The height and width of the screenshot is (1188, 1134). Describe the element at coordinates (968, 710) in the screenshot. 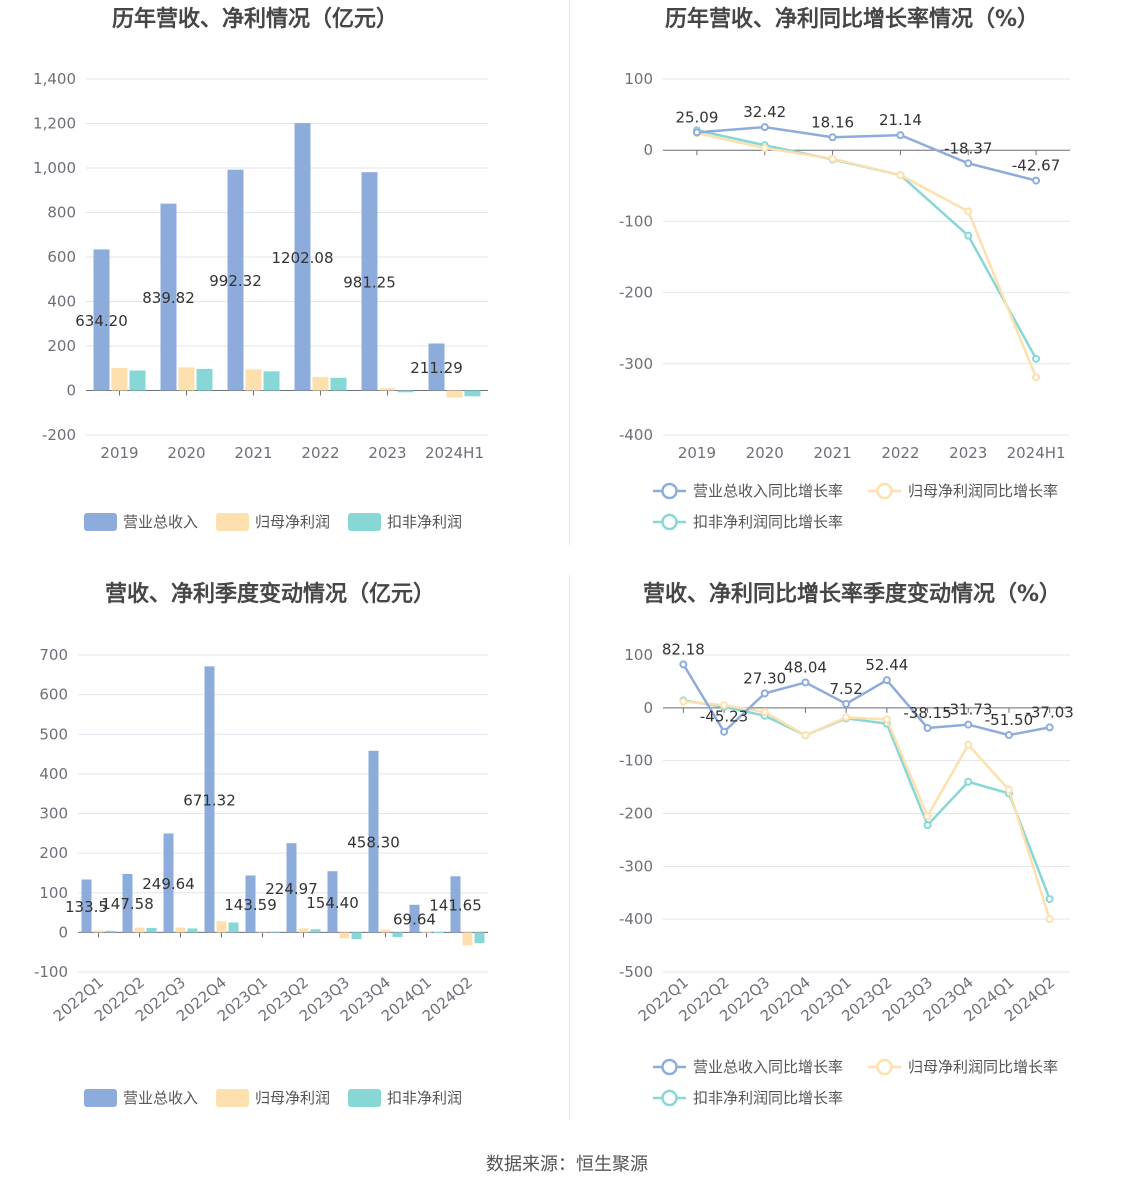

I see `line-data-label: -31.73` at that location.